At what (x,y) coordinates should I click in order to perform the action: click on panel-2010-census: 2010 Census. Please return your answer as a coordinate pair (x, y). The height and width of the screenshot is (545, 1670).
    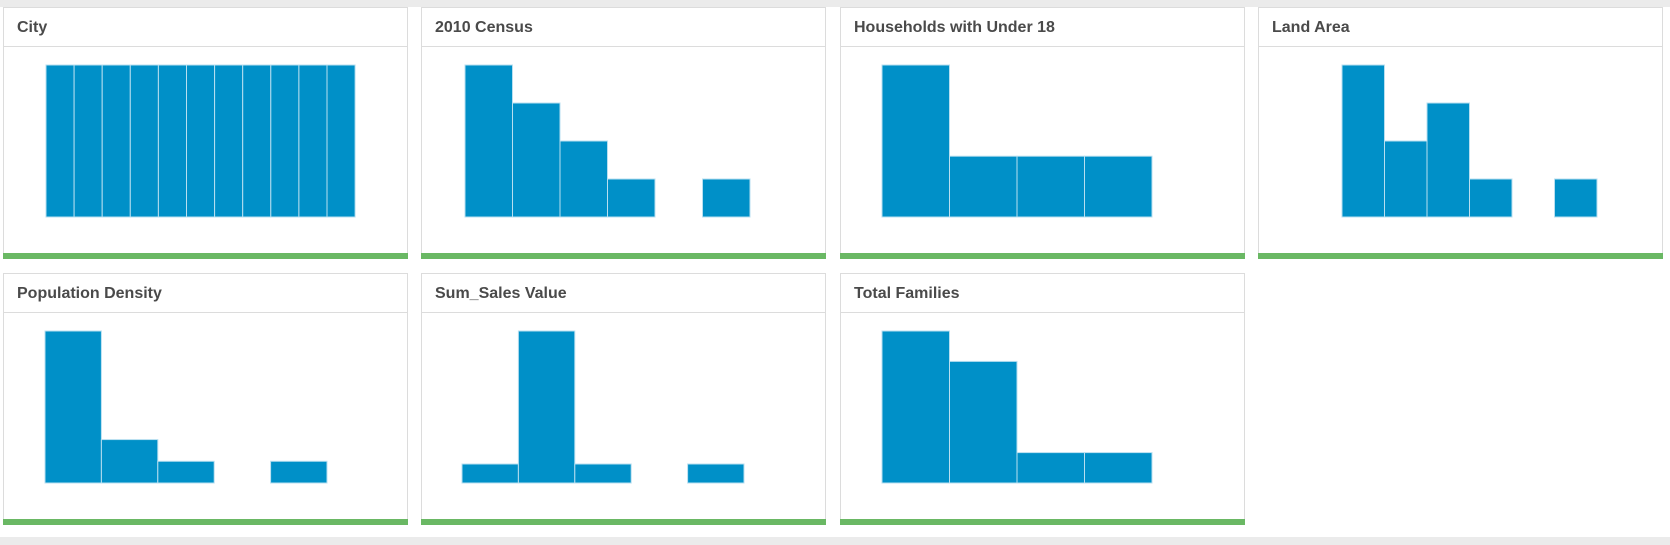
    Looking at the image, I should click on (623, 133).